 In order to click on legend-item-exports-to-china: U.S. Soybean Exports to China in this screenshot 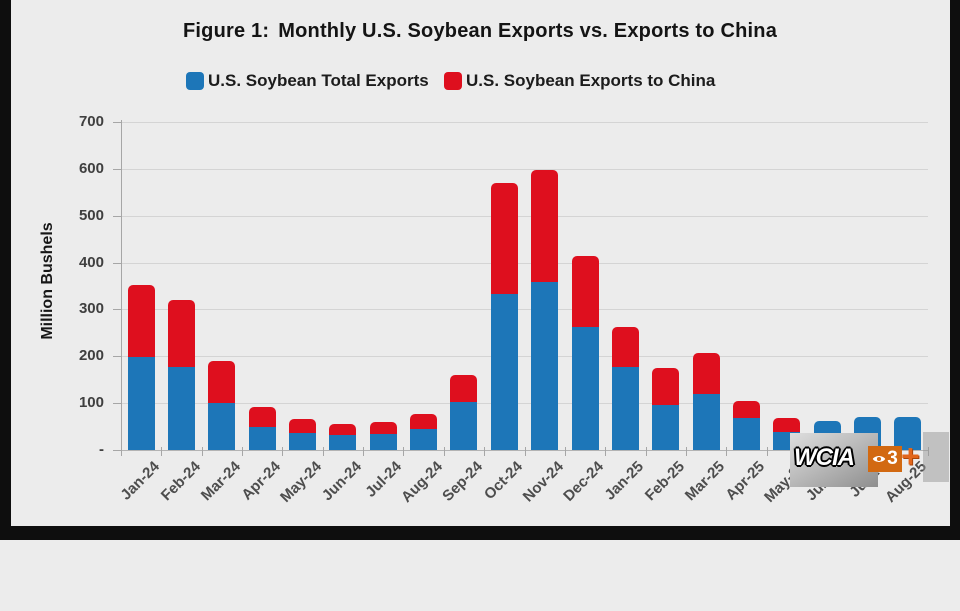, I will do `click(579, 81)`.